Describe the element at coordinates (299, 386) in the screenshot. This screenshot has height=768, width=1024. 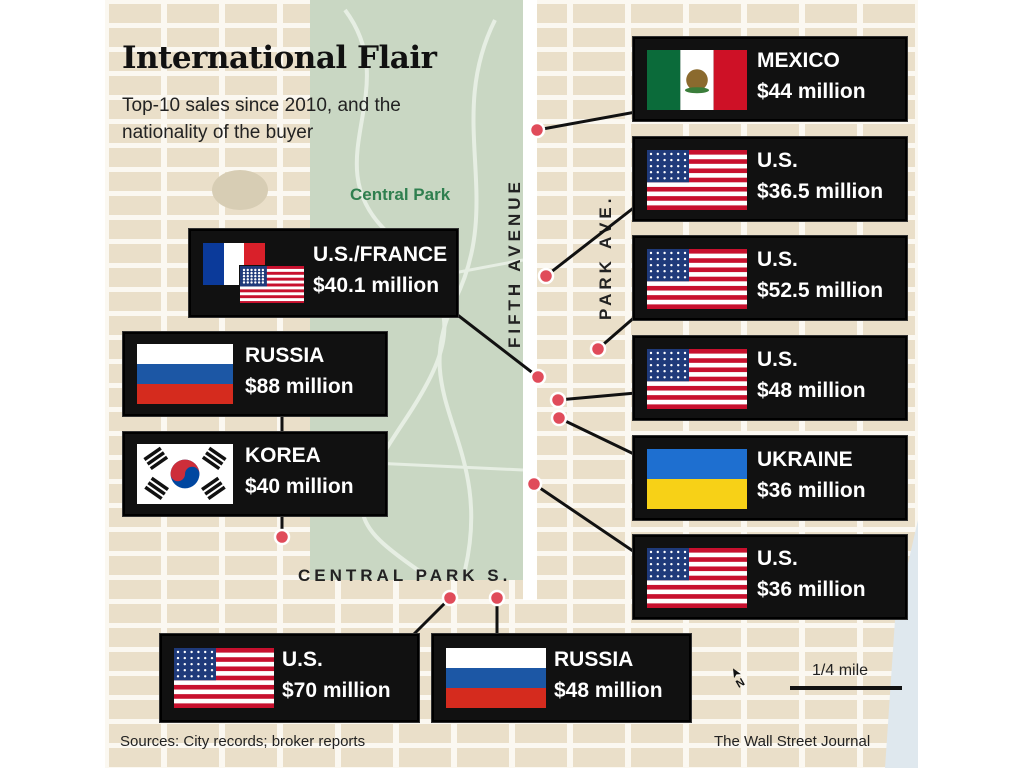
I see `sale-price: $88 million` at that location.